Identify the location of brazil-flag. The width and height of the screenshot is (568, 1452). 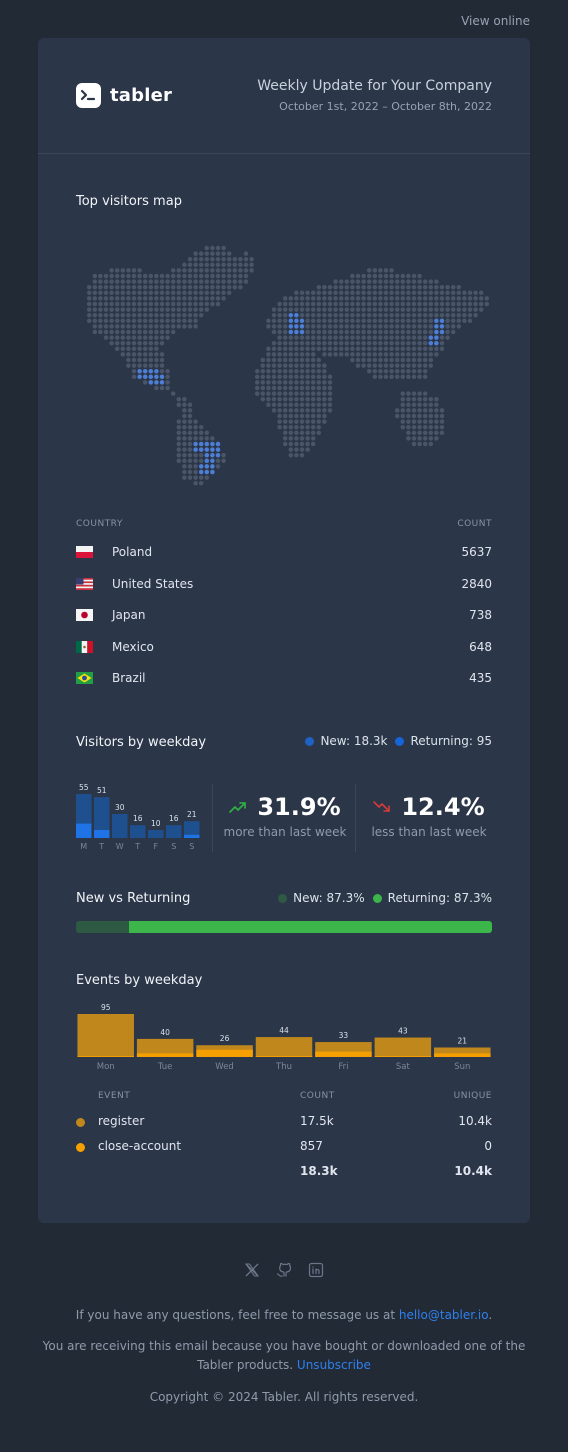
(84, 678).